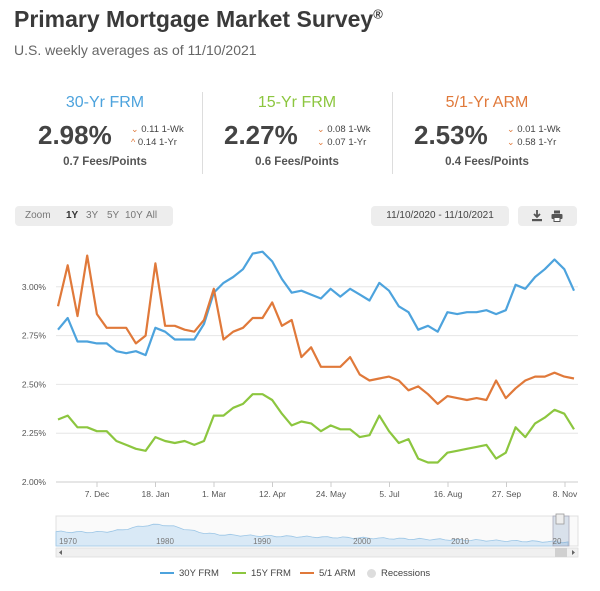 This screenshot has width=600, height=591. Describe the element at coordinates (297, 102) in the screenshot. I see `stat-name: 15-Yr FRM` at that location.